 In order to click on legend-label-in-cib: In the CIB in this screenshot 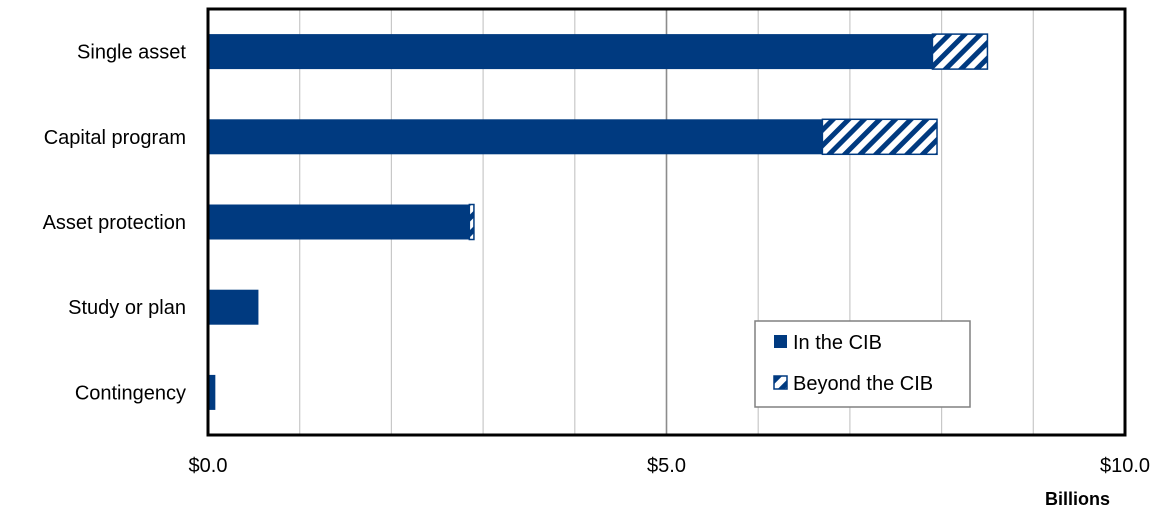, I will do `click(837, 343)`.